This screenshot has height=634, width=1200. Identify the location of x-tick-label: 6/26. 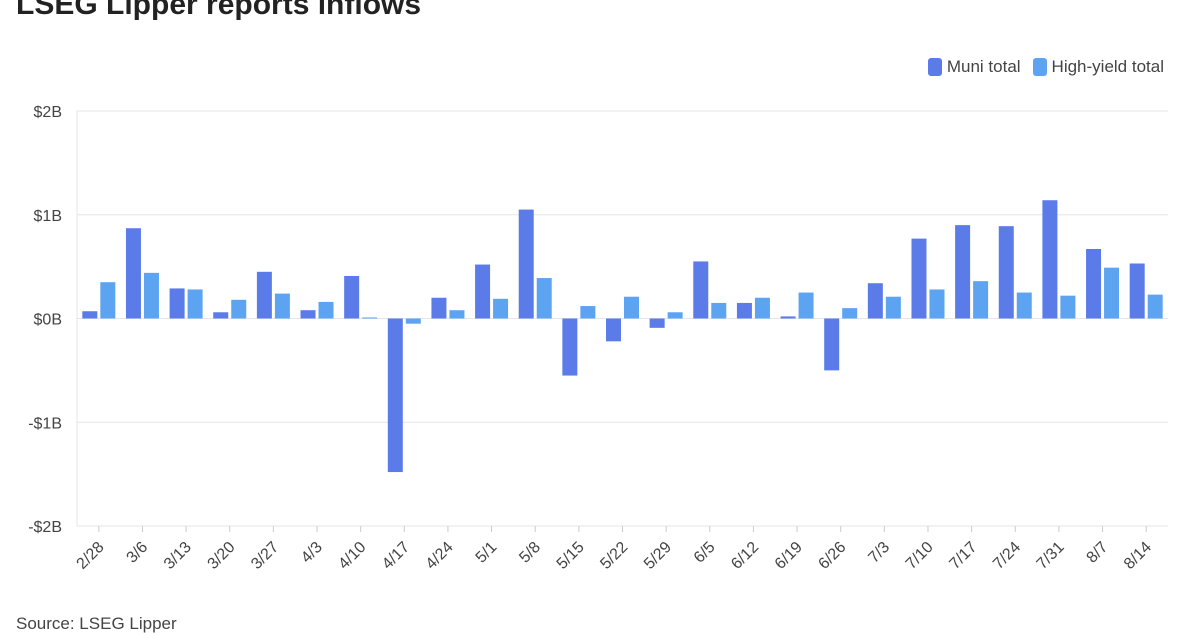
(832, 556).